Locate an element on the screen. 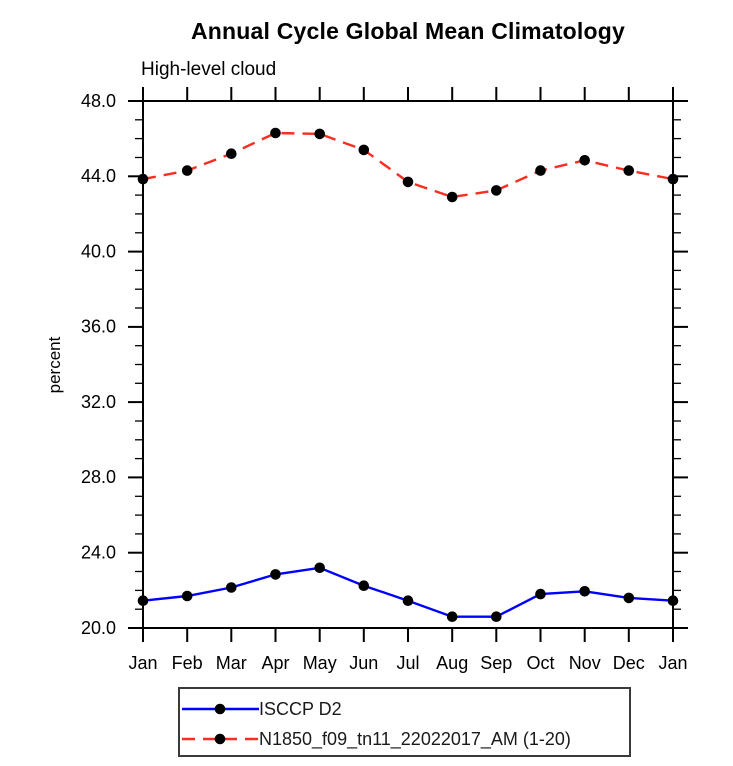 The image size is (733, 766). legend-label: N1850_f09_tn11_22022017_AM (1-20) is located at coordinates (415, 738).